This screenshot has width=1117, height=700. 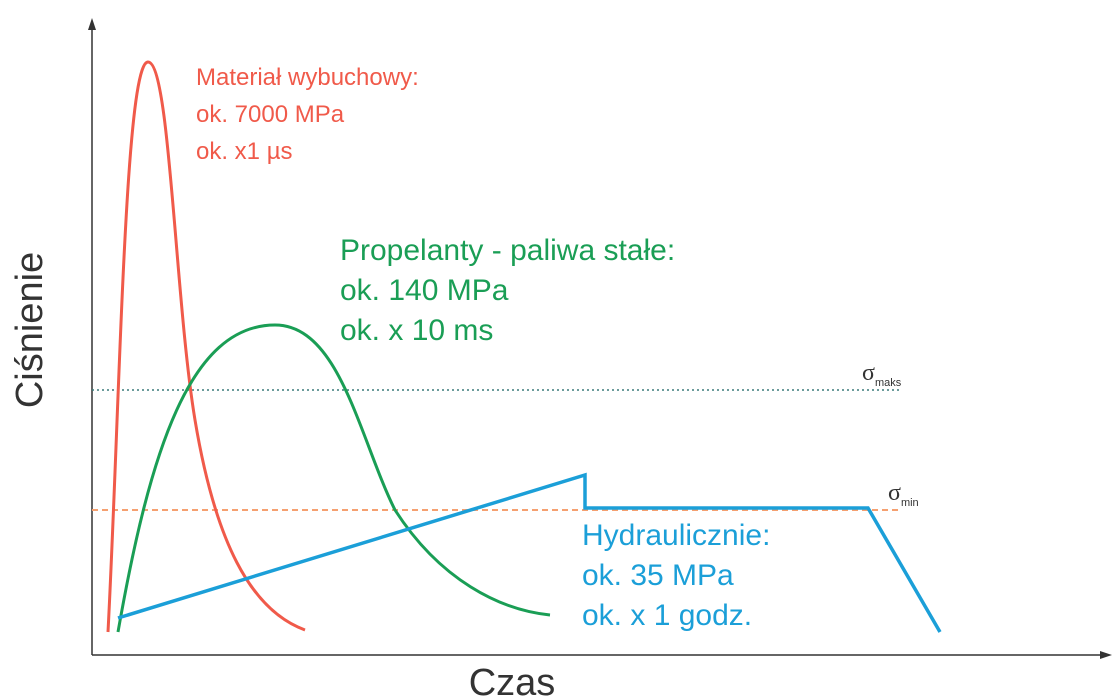 What do you see at coordinates (888, 383) in the screenshot?
I see `sigma-subscript: maks` at bounding box center [888, 383].